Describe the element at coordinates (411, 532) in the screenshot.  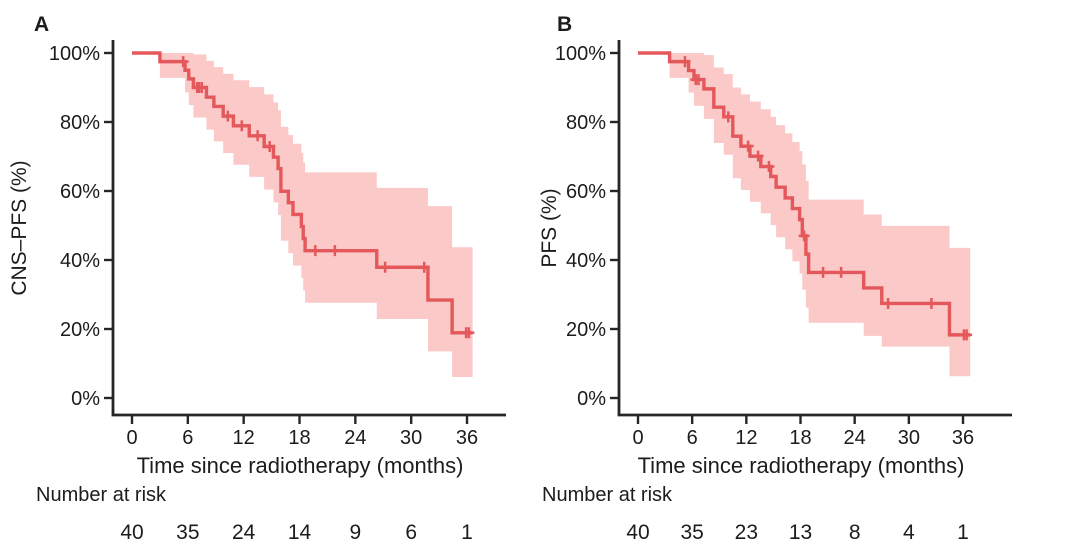
I see `risk-count: 6` at that location.